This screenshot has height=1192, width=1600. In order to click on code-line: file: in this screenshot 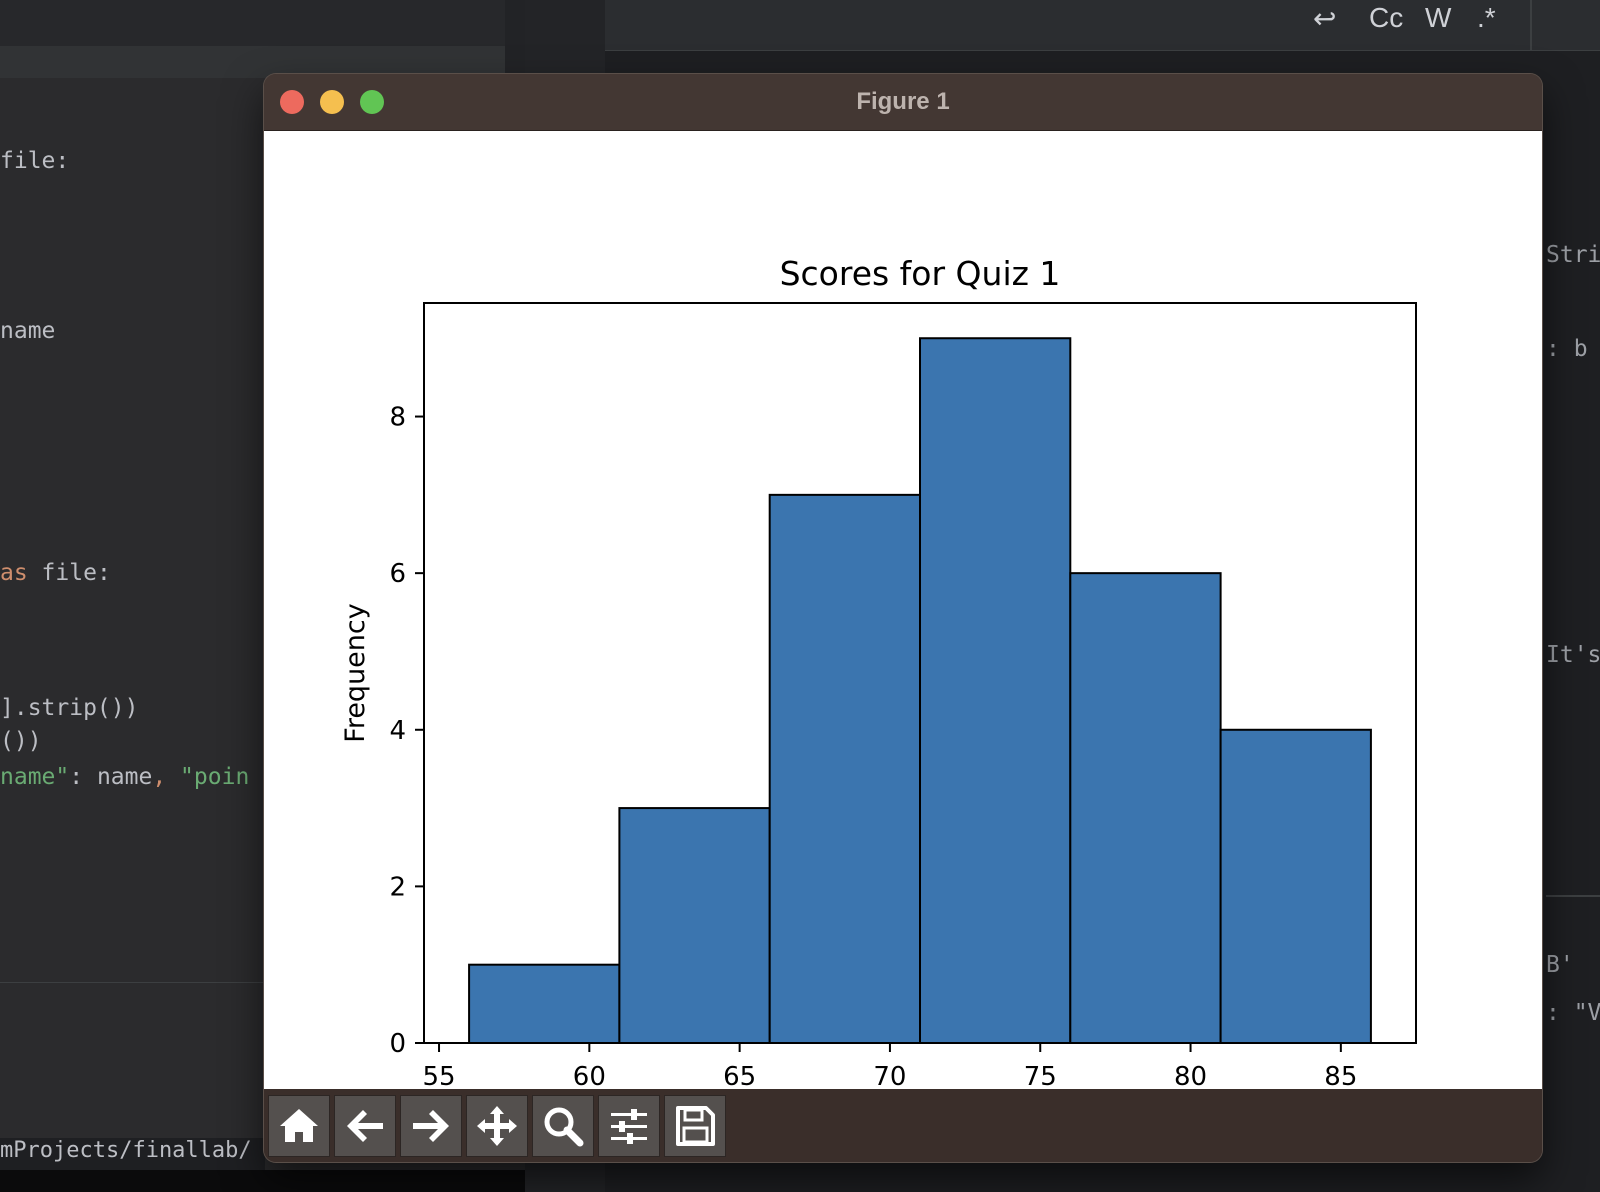, I will do `click(35, 161)`.